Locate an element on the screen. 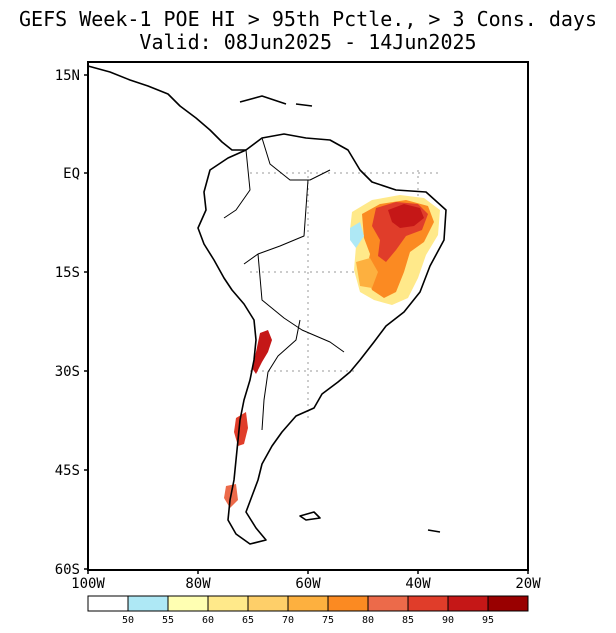  heat-region-cyan is located at coordinates (357, 235).